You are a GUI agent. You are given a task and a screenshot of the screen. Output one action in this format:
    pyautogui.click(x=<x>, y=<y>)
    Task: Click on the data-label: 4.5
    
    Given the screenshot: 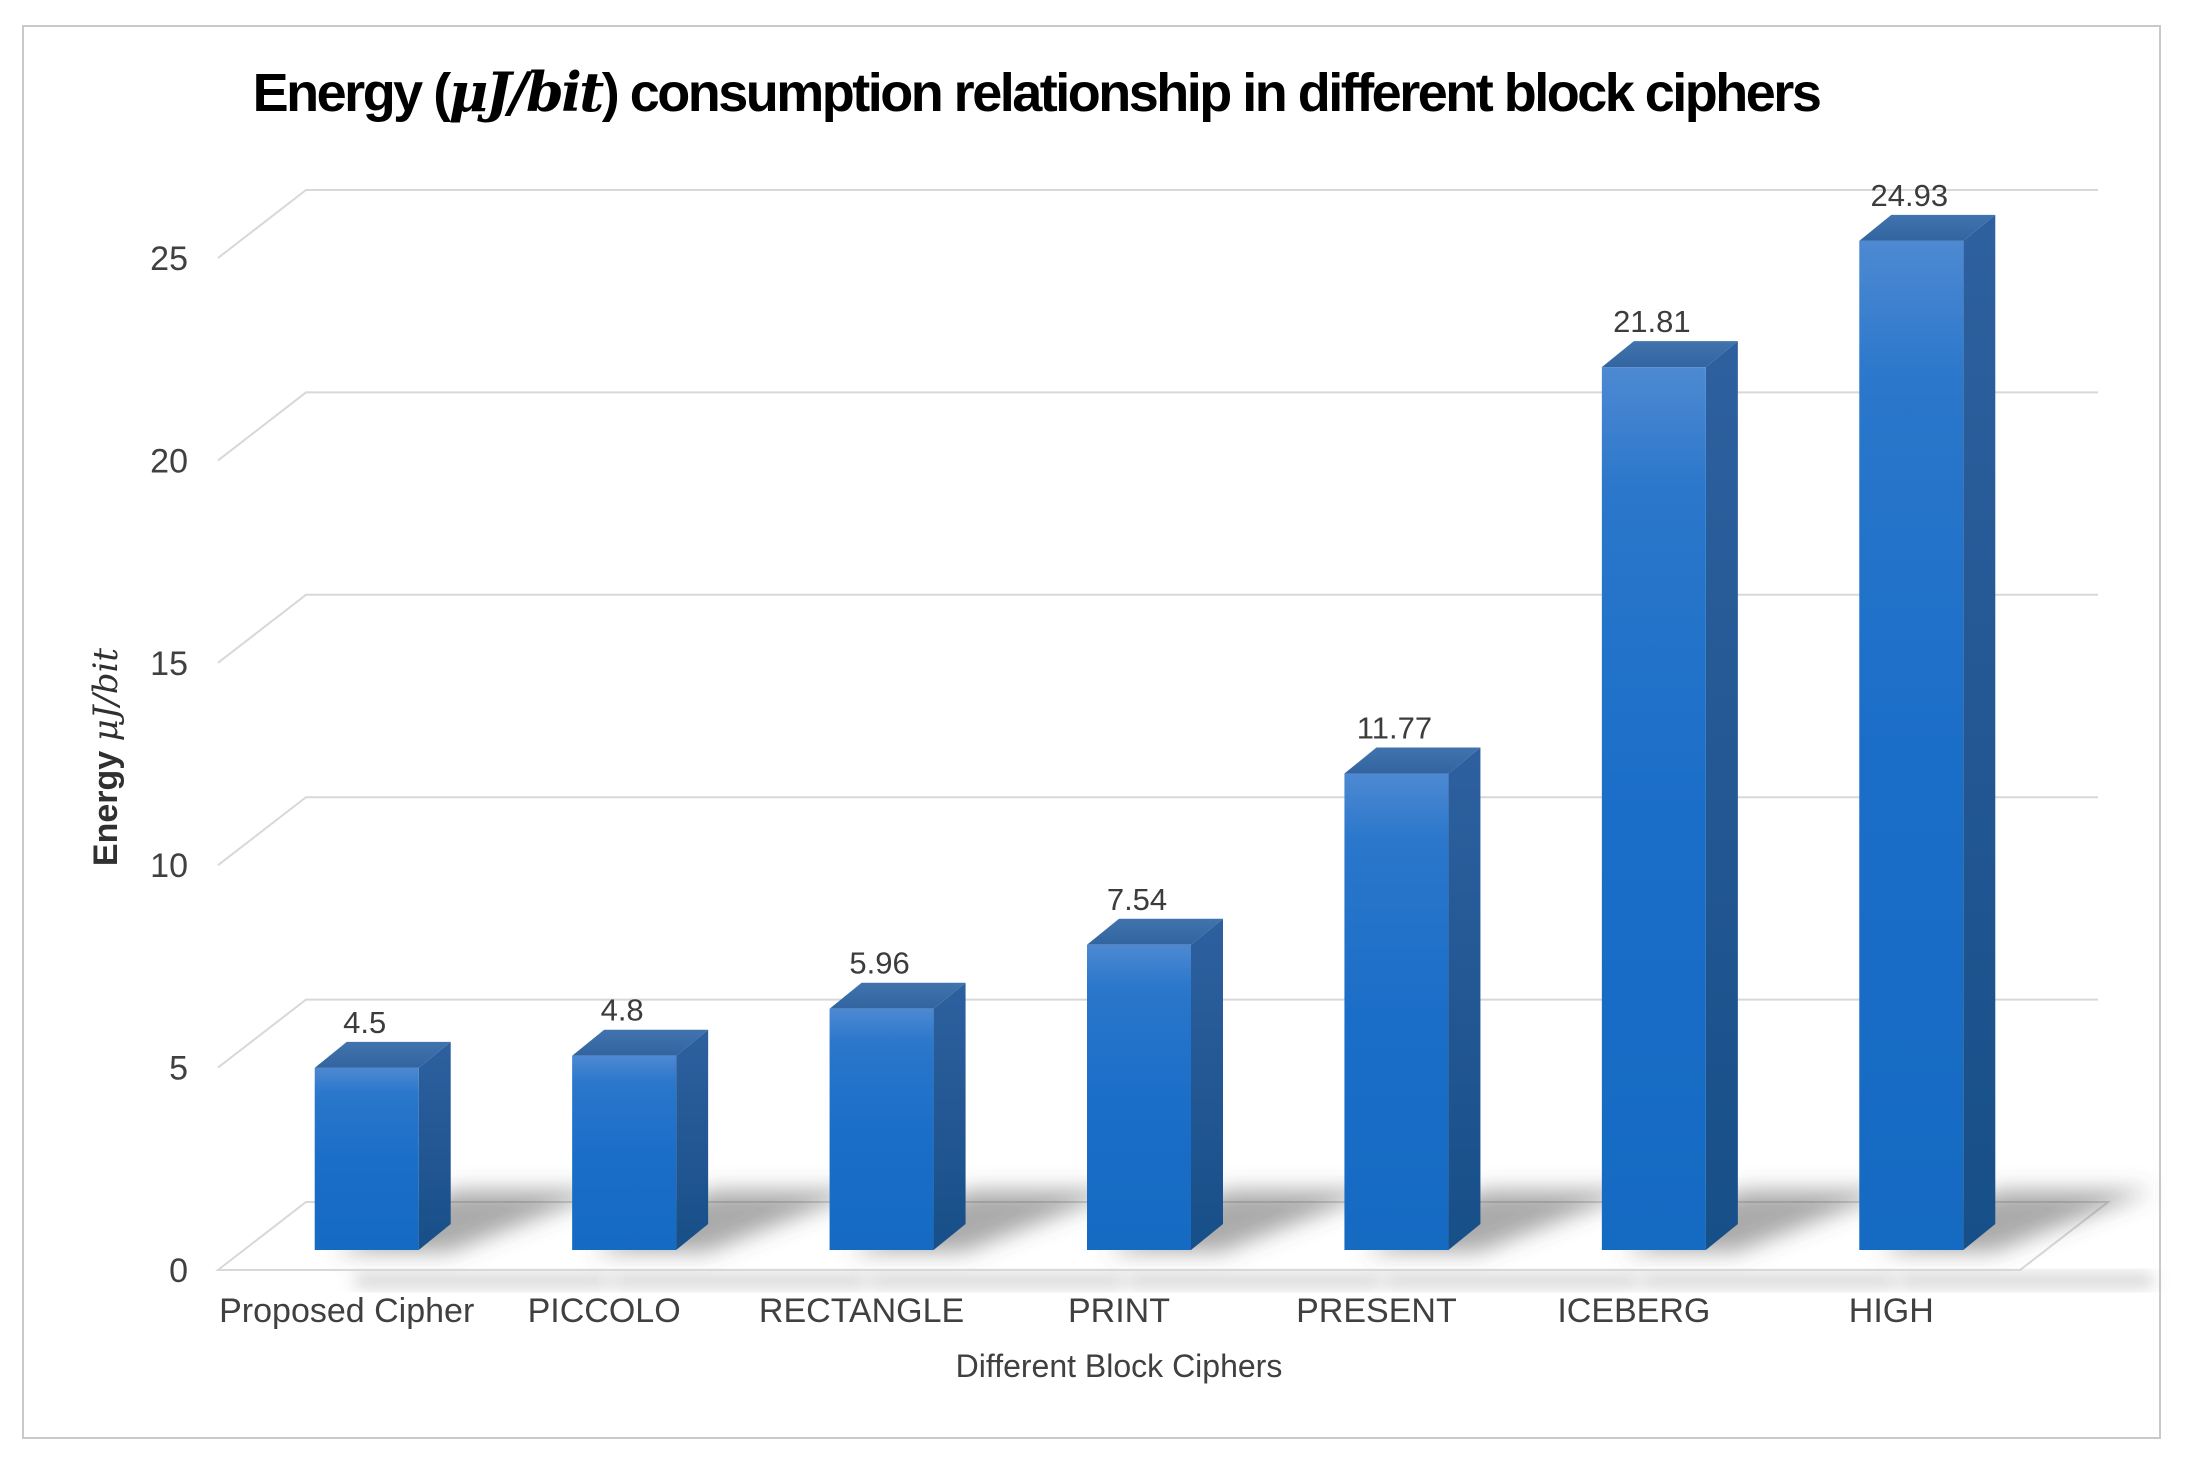 What is the action you would take?
    pyautogui.click(x=364, y=1022)
    